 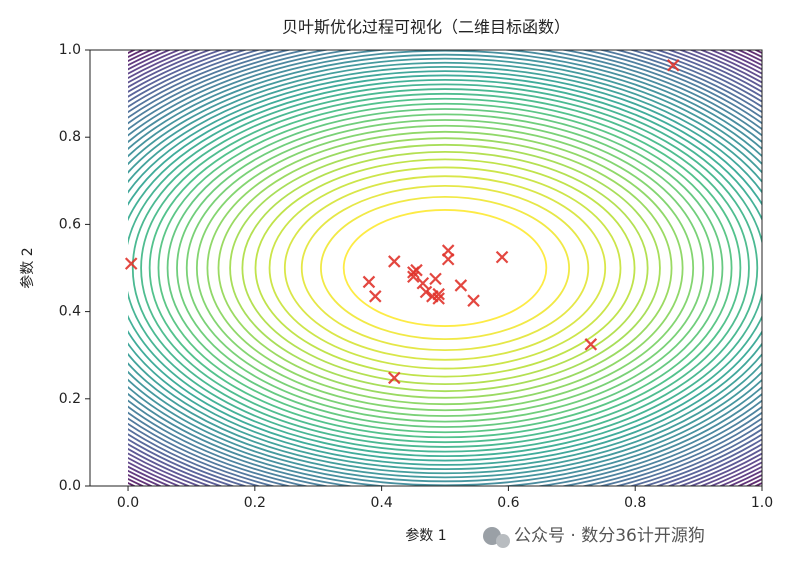 What do you see at coordinates (27, 267) in the screenshot?
I see `y-axis-label: 参数 2` at bounding box center [27, 267].